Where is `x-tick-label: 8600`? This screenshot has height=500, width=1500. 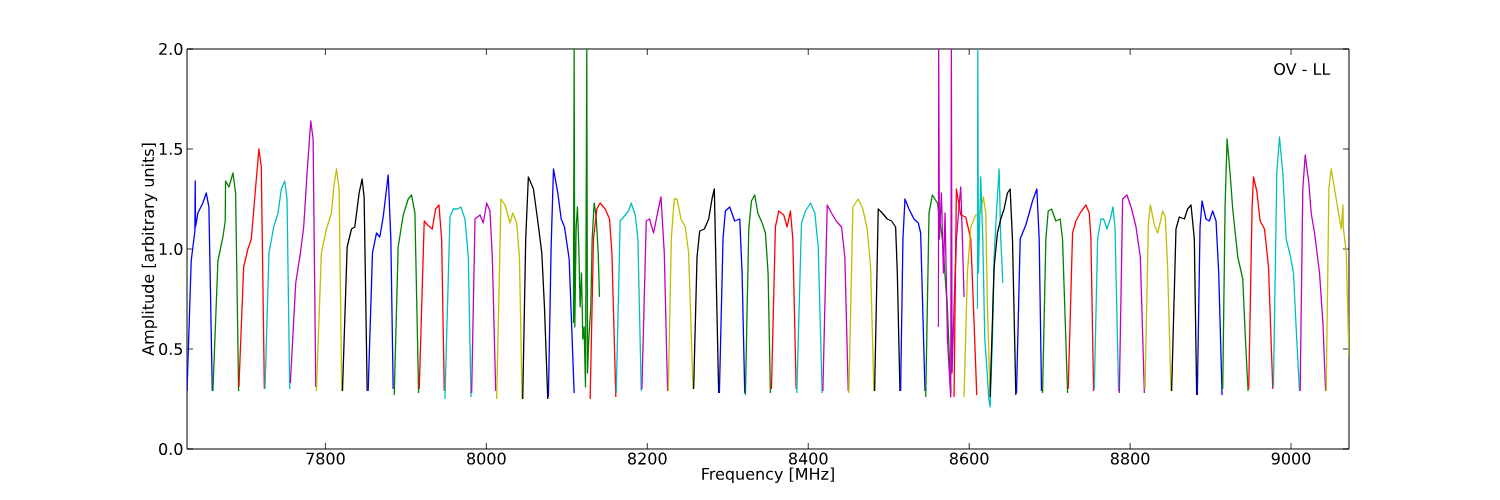 x-tick-label: 8600 is located at coordinates (969, 458).